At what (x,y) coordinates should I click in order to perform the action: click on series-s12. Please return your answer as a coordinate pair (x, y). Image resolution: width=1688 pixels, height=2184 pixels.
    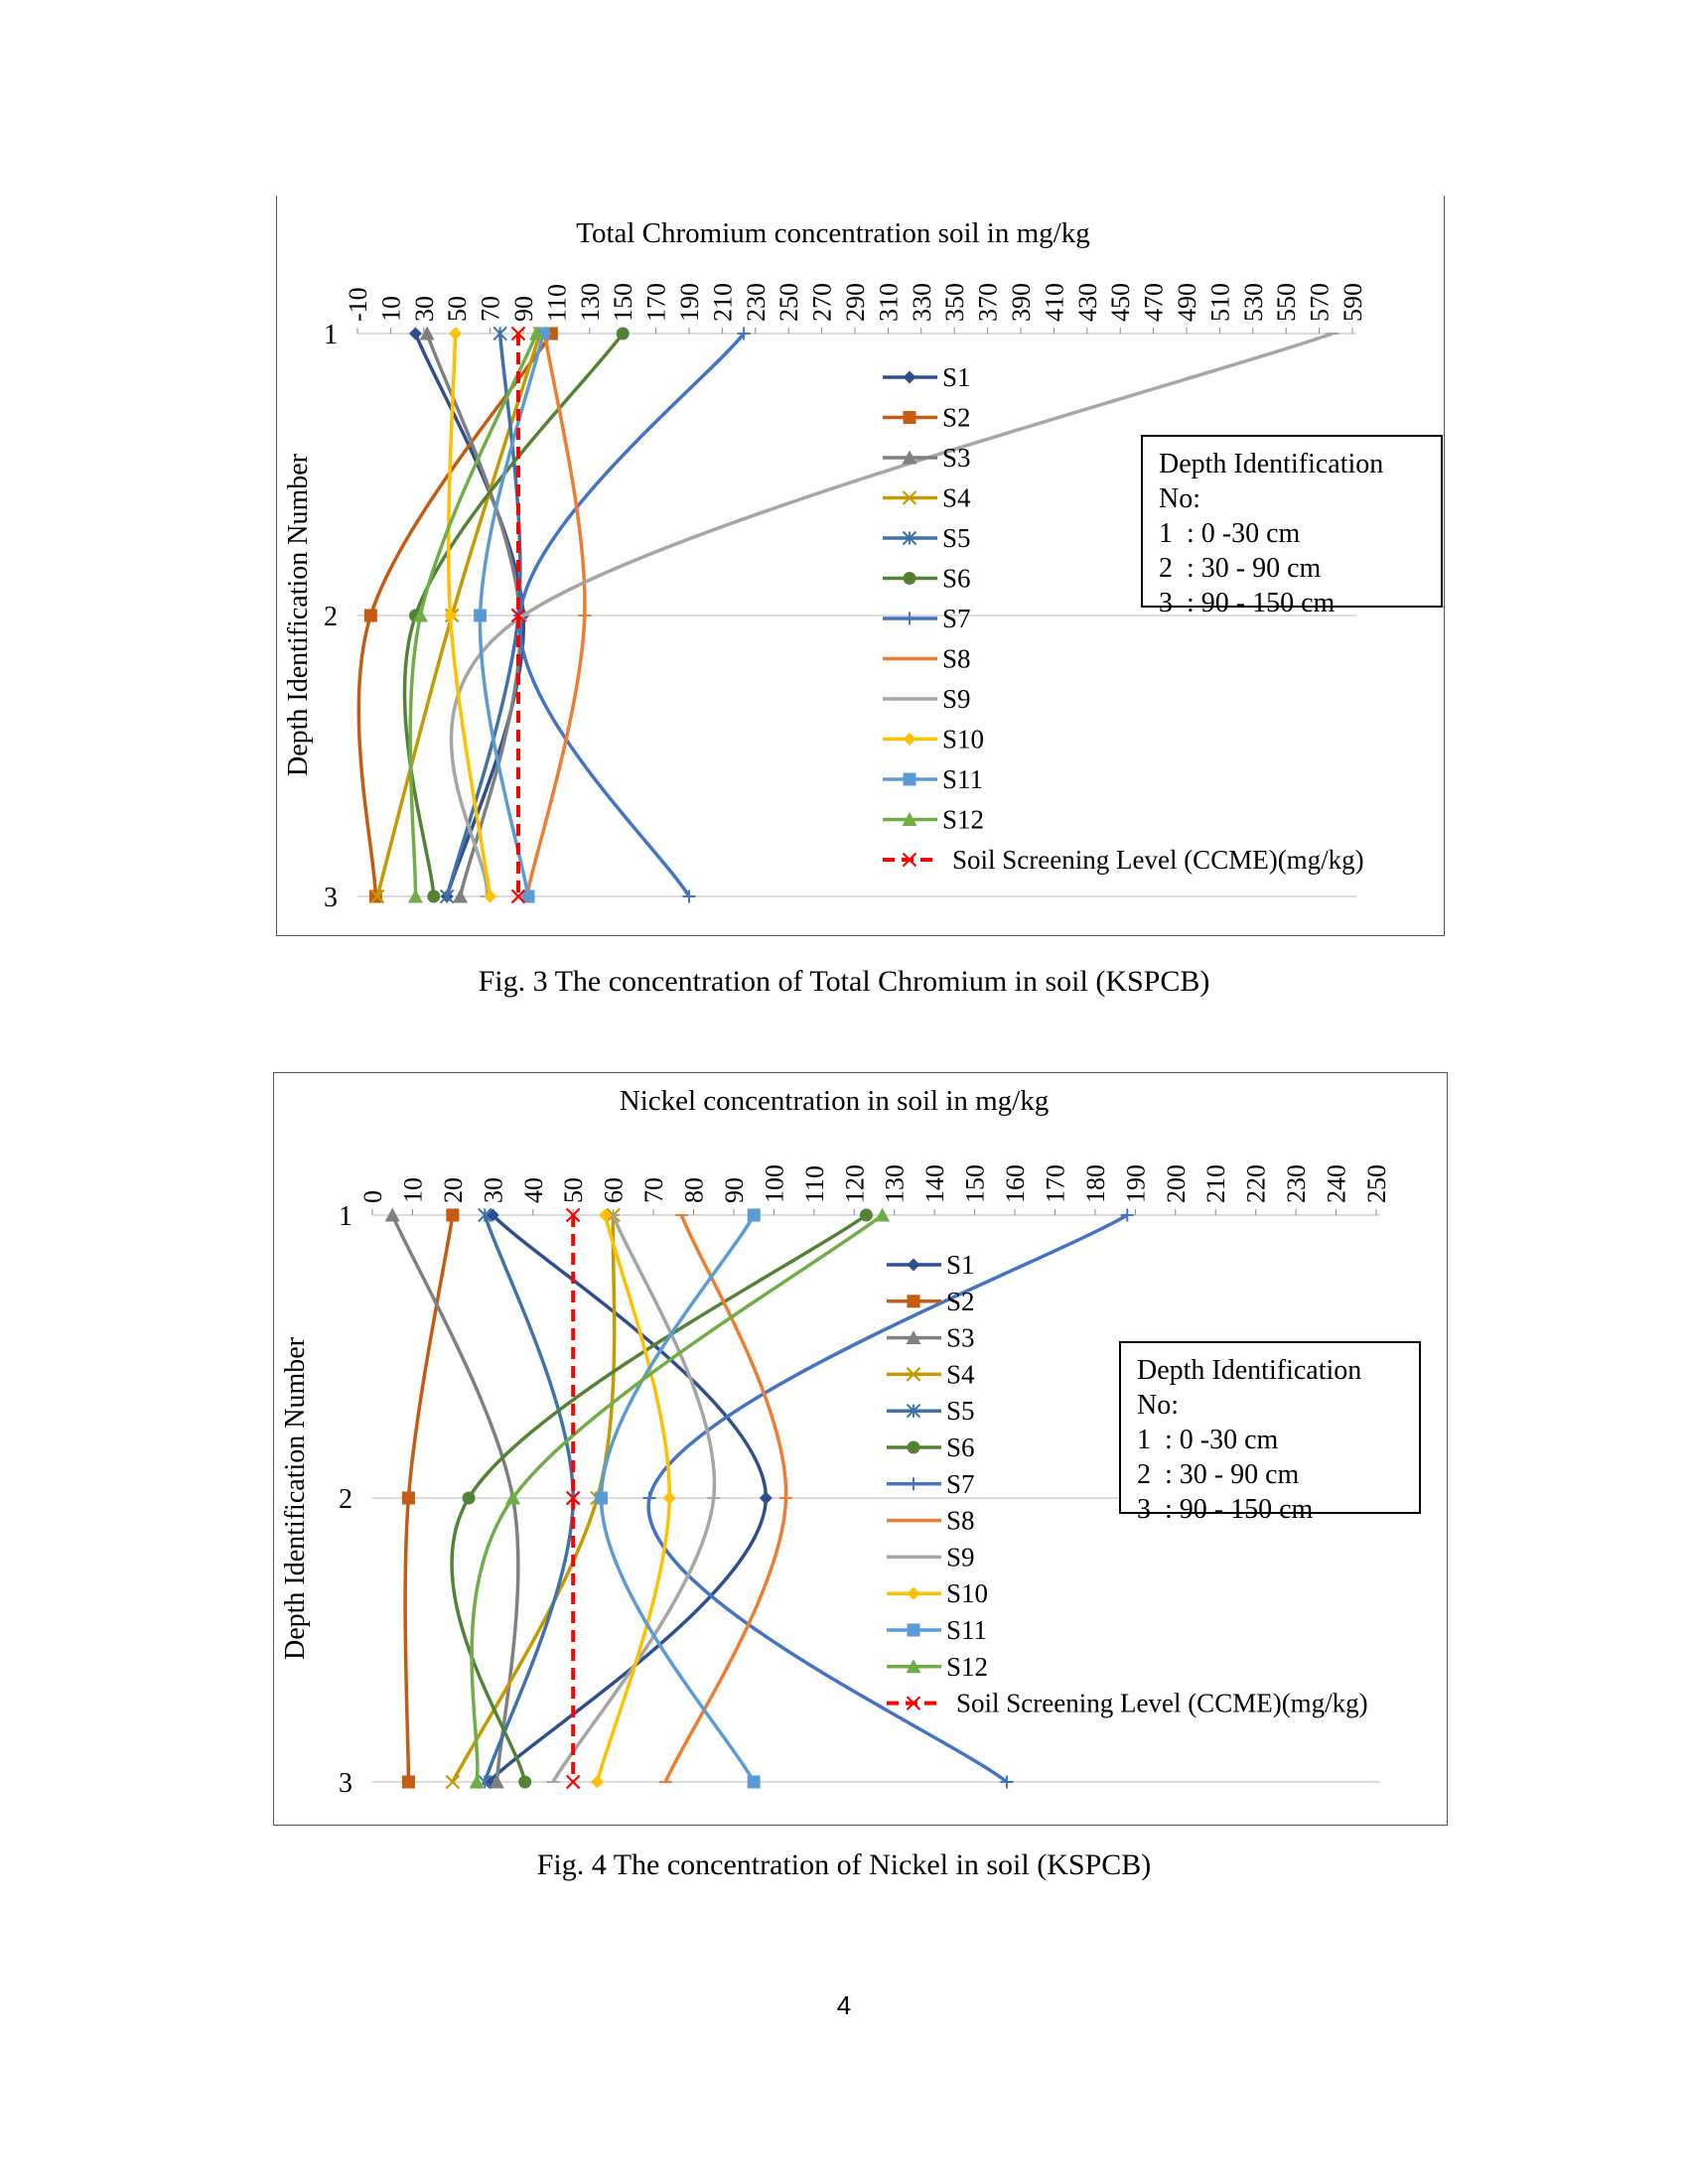
    Looking at the image, I should click on (680, 1498).